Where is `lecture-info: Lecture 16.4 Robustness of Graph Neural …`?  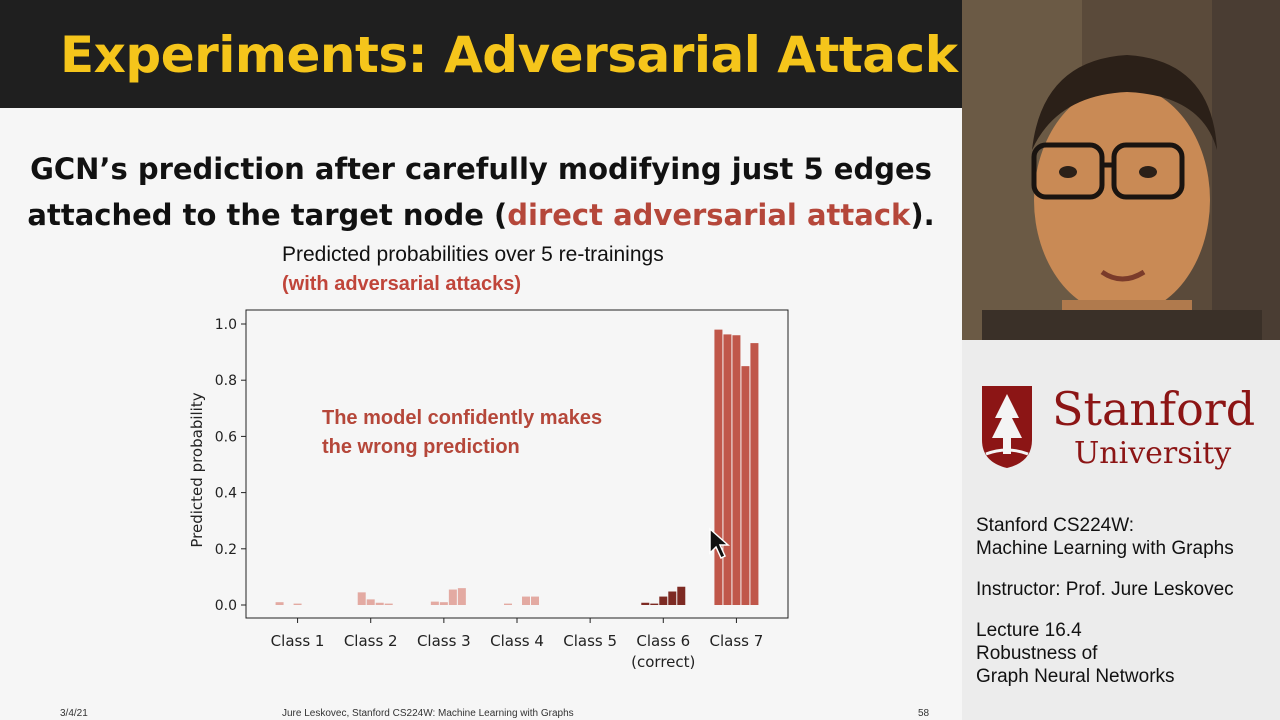
lecture-info: Lecture 16.4 Robustness of Graph Neural … is located at coordinates (1075, 653).